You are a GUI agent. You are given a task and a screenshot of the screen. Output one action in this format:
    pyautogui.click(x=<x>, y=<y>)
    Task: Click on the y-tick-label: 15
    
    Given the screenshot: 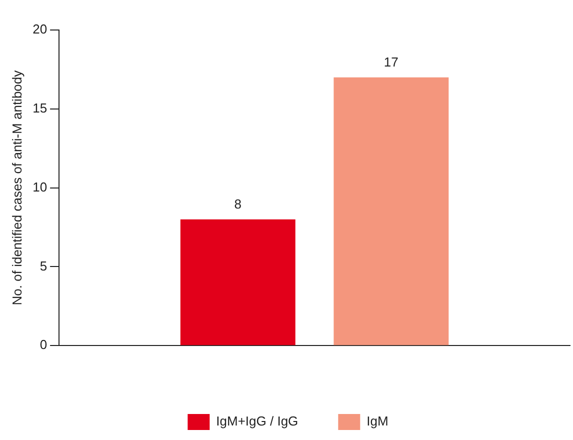 What is the action you would take?
    pyautogui.click(x=40, y=108)
    